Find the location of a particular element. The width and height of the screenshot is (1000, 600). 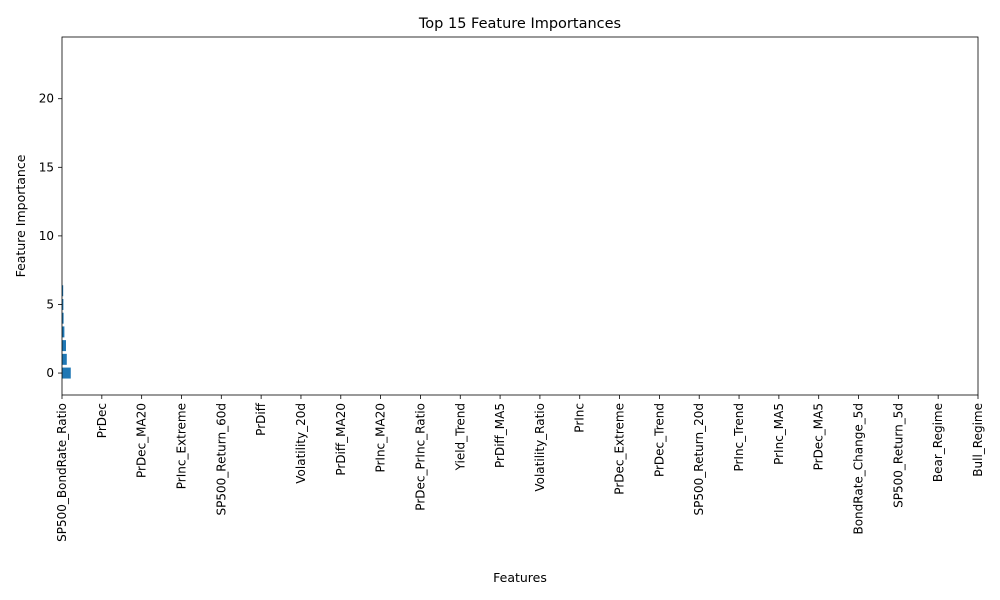

x-tick-label-10: Yield_Trend is located at coordinates (460, 437).